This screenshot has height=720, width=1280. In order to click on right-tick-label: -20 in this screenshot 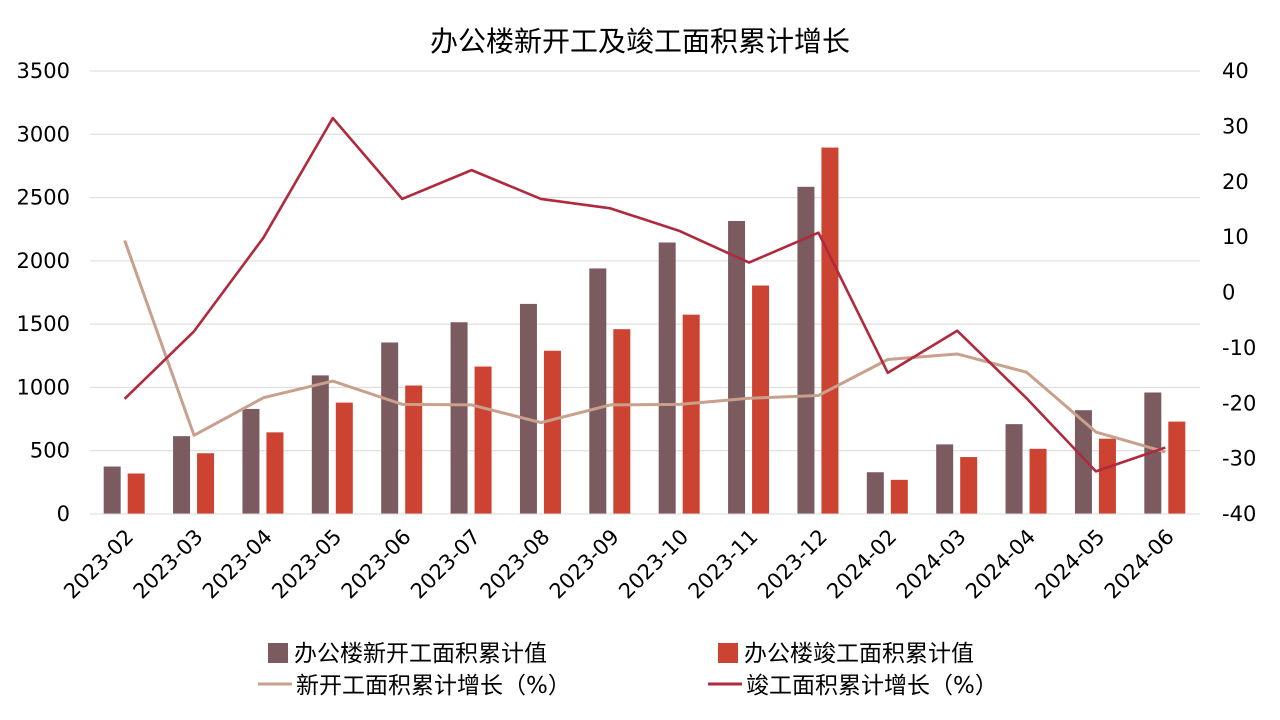, I will do `click(1239, 403)`.